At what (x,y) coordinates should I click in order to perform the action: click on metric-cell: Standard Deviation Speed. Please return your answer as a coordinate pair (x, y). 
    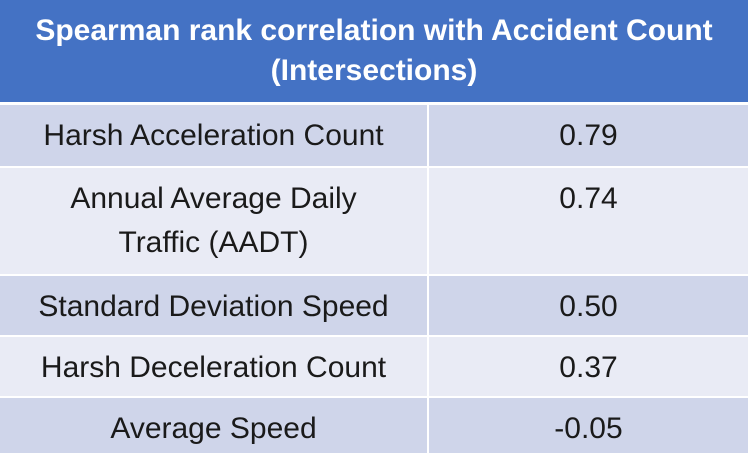
    Looking at the image, I should click on (214, 305).